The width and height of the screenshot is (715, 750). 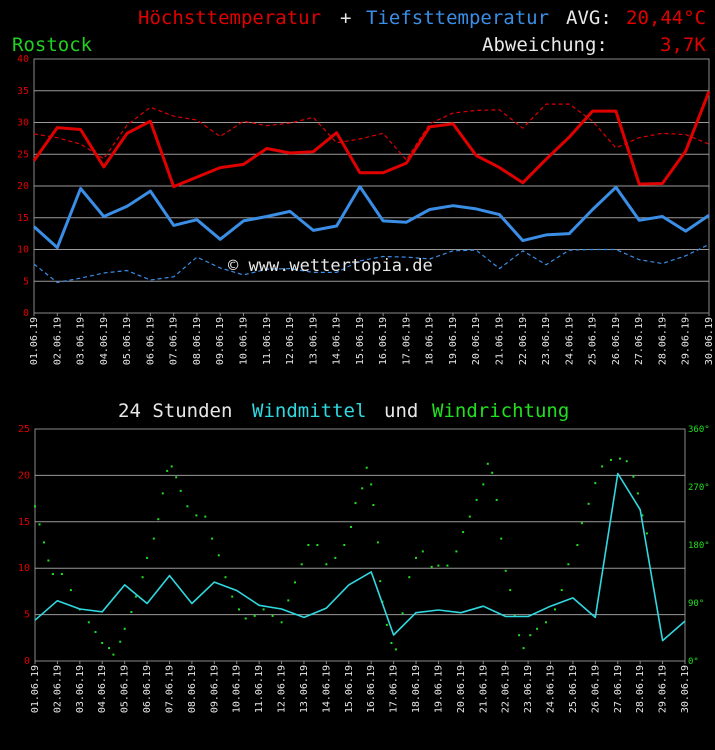 What do you see at coordinates (330, 266) in the screenshot?
I see `watermark: © www.wettertopia.de` at bounding box center [330, 266].